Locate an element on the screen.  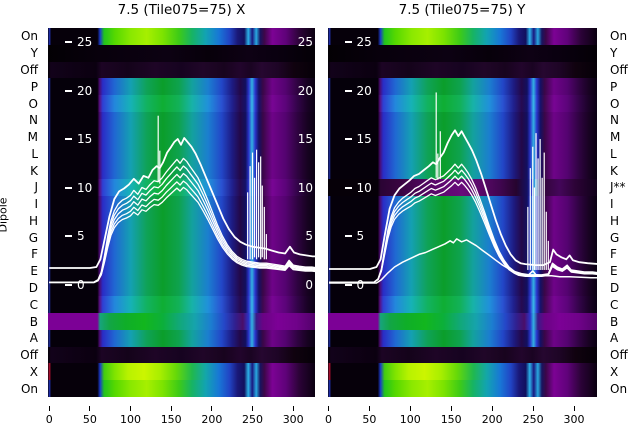
dipole-row-label-y: J** is located at coordinates (618, 187).